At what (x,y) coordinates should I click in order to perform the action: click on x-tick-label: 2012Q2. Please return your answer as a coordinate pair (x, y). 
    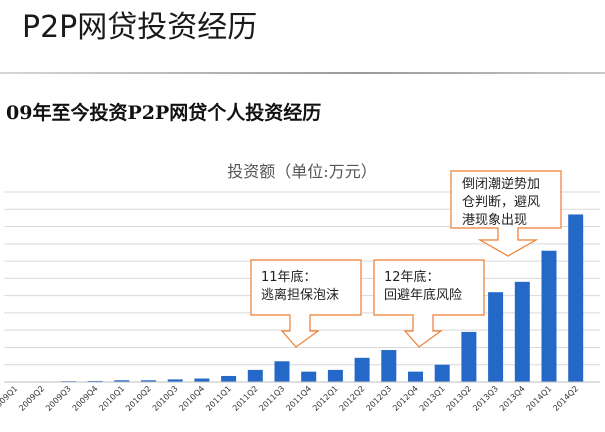
    Looking at the image, I should click on (352, 398).